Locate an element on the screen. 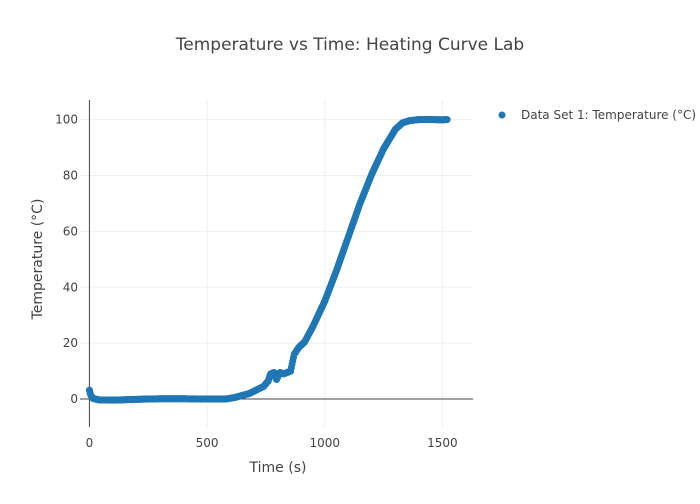  x-tick-label: 1000 is located at coordinates (324, 443).